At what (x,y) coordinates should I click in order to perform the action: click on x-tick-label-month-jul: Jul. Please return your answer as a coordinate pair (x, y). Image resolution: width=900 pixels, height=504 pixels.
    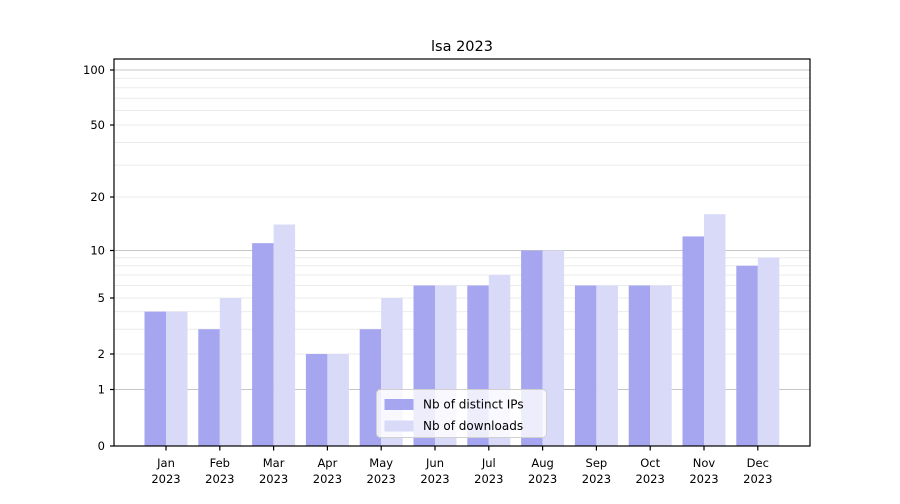
    Looking at the image, I should click on (488, 463).